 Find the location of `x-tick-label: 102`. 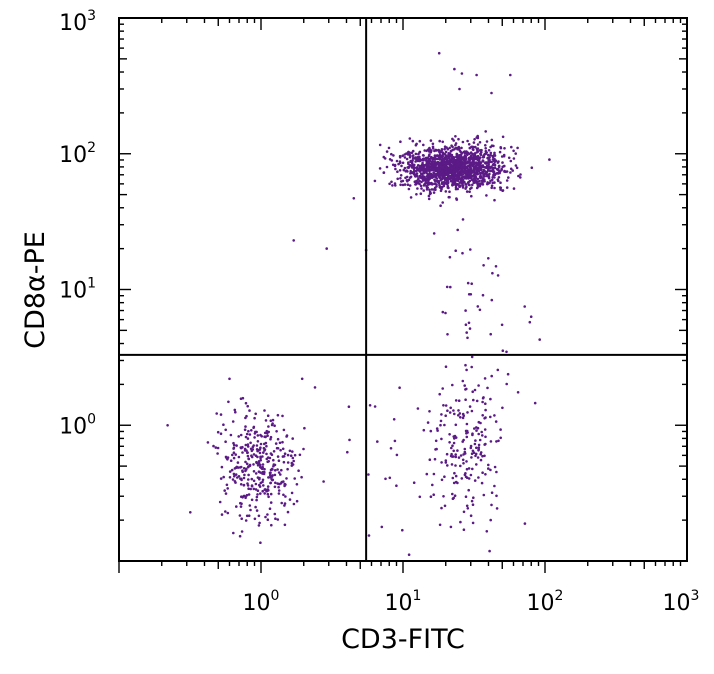

x-tick-label: 102 is located at coordinates (545, 602).